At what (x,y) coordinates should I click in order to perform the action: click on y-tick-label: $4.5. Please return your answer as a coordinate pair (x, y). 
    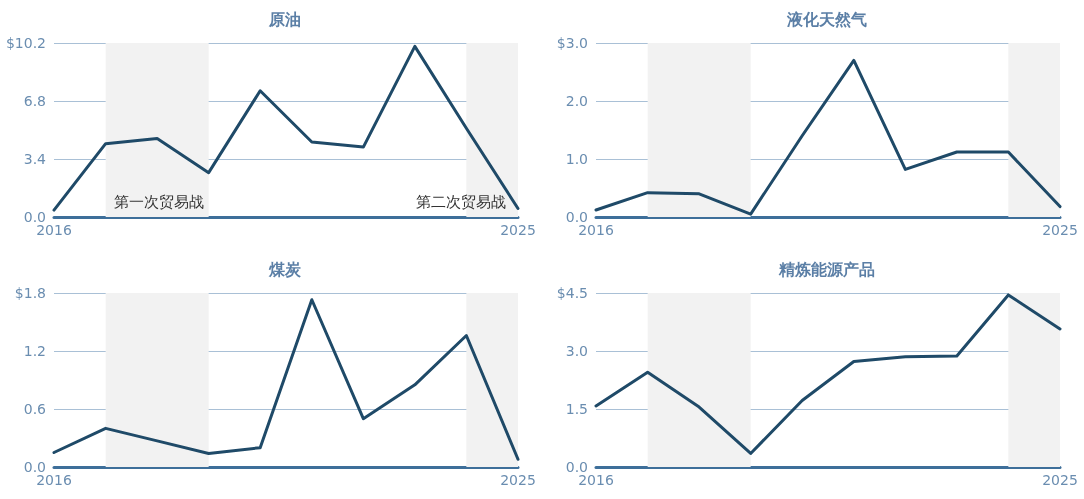
    Looking at the image, I should click on (572, 293).